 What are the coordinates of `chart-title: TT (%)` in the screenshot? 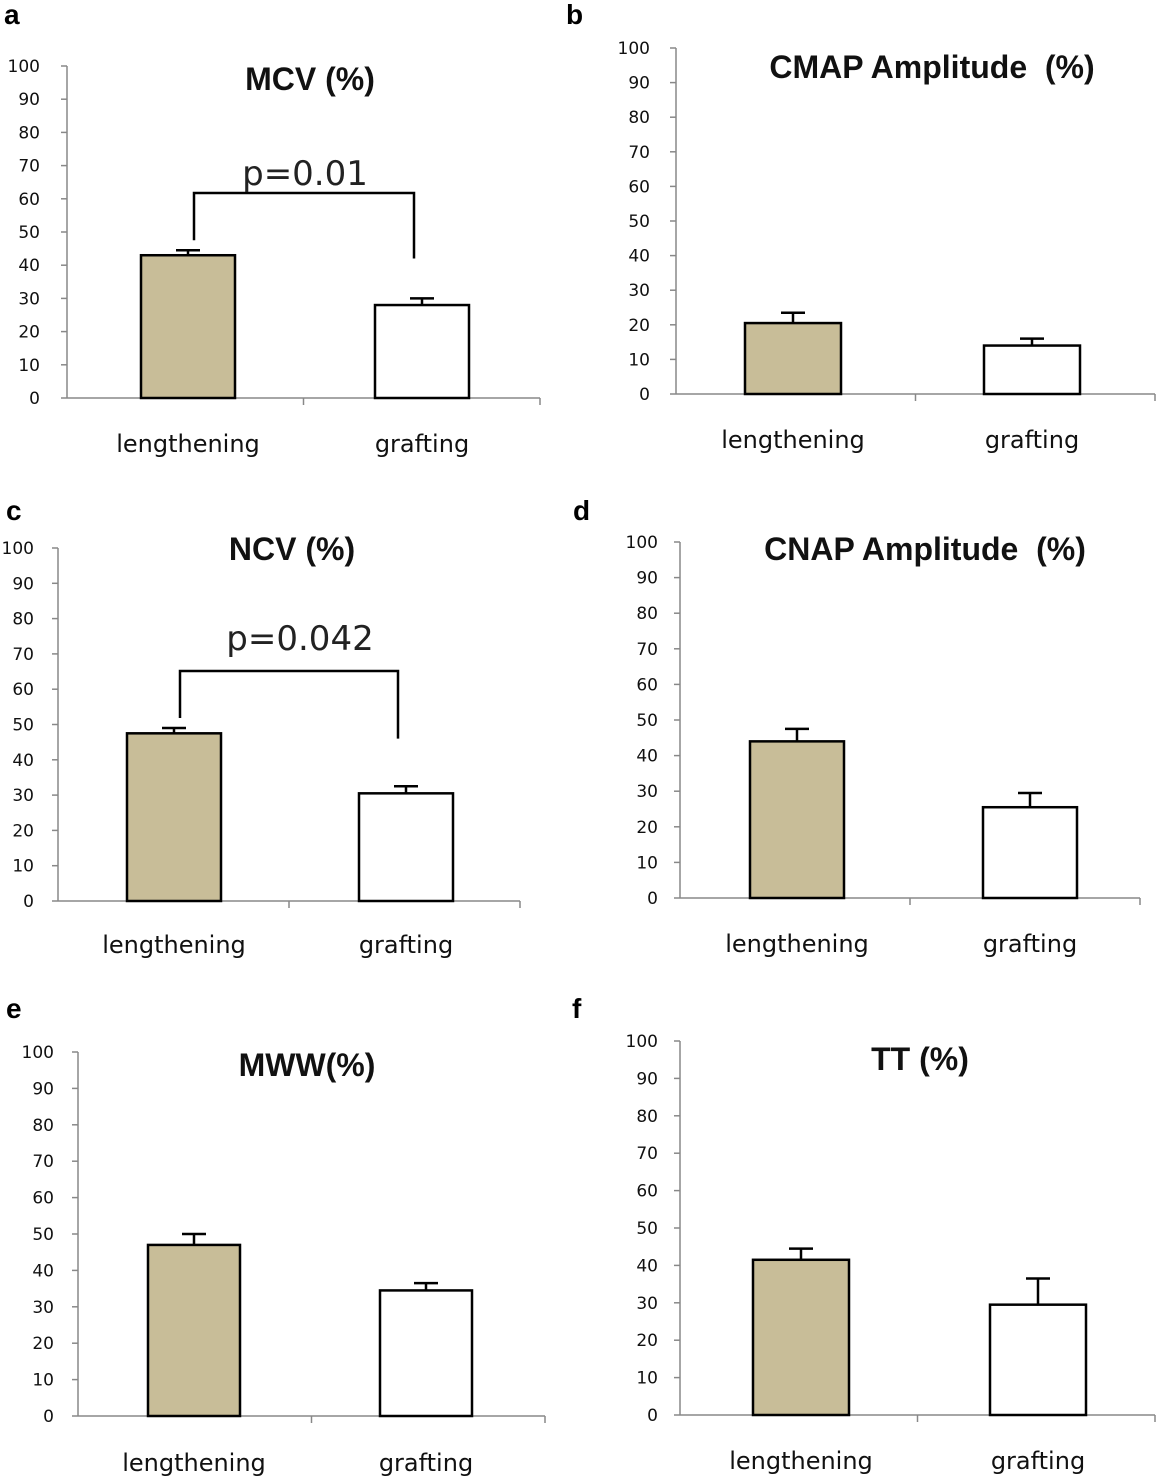 It's located at (920, 1059).